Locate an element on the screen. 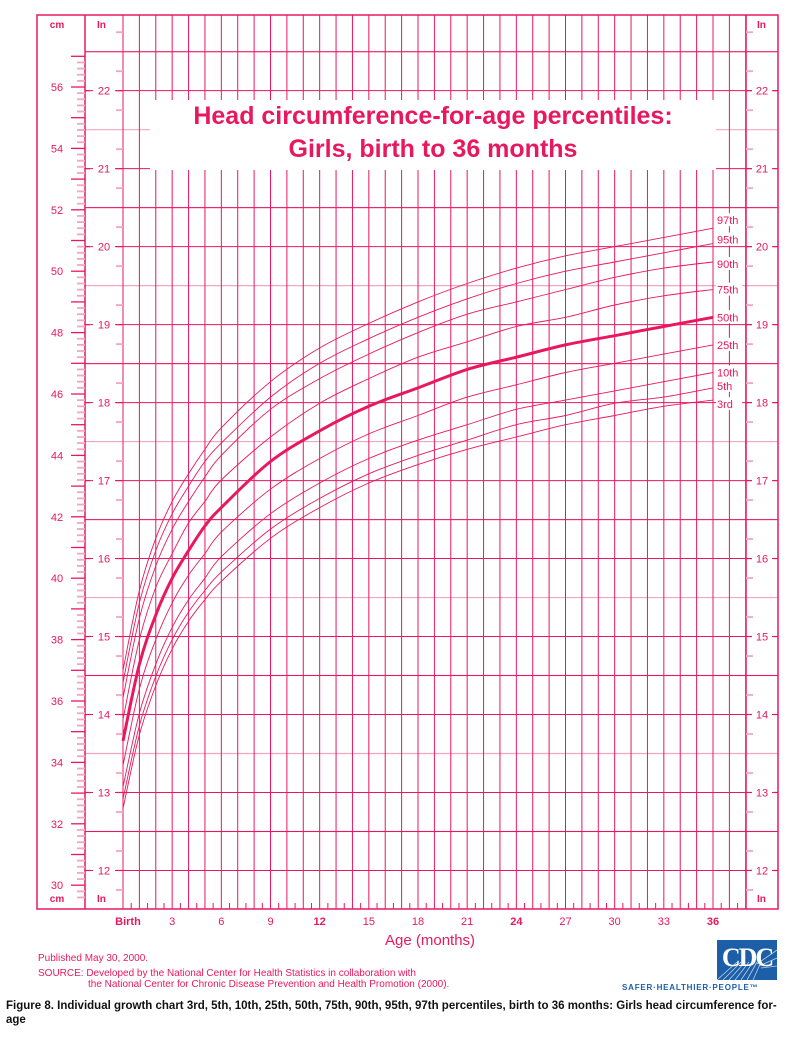 The image size is (787, 1041). percentile-label-10th: 10th is located at coordinates (727, 374).